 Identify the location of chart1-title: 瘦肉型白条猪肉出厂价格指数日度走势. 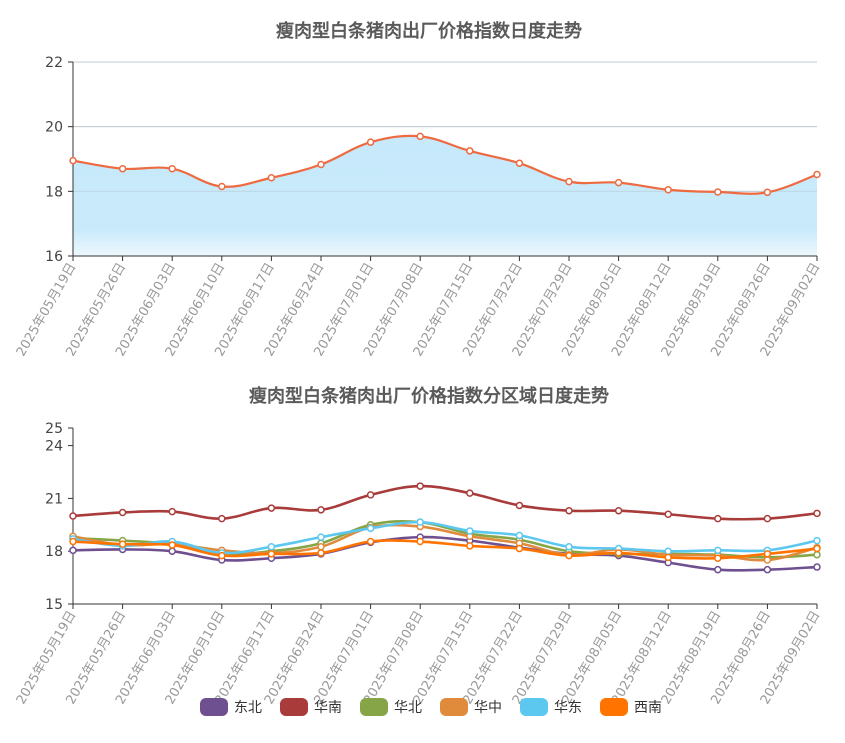
(429, 31).